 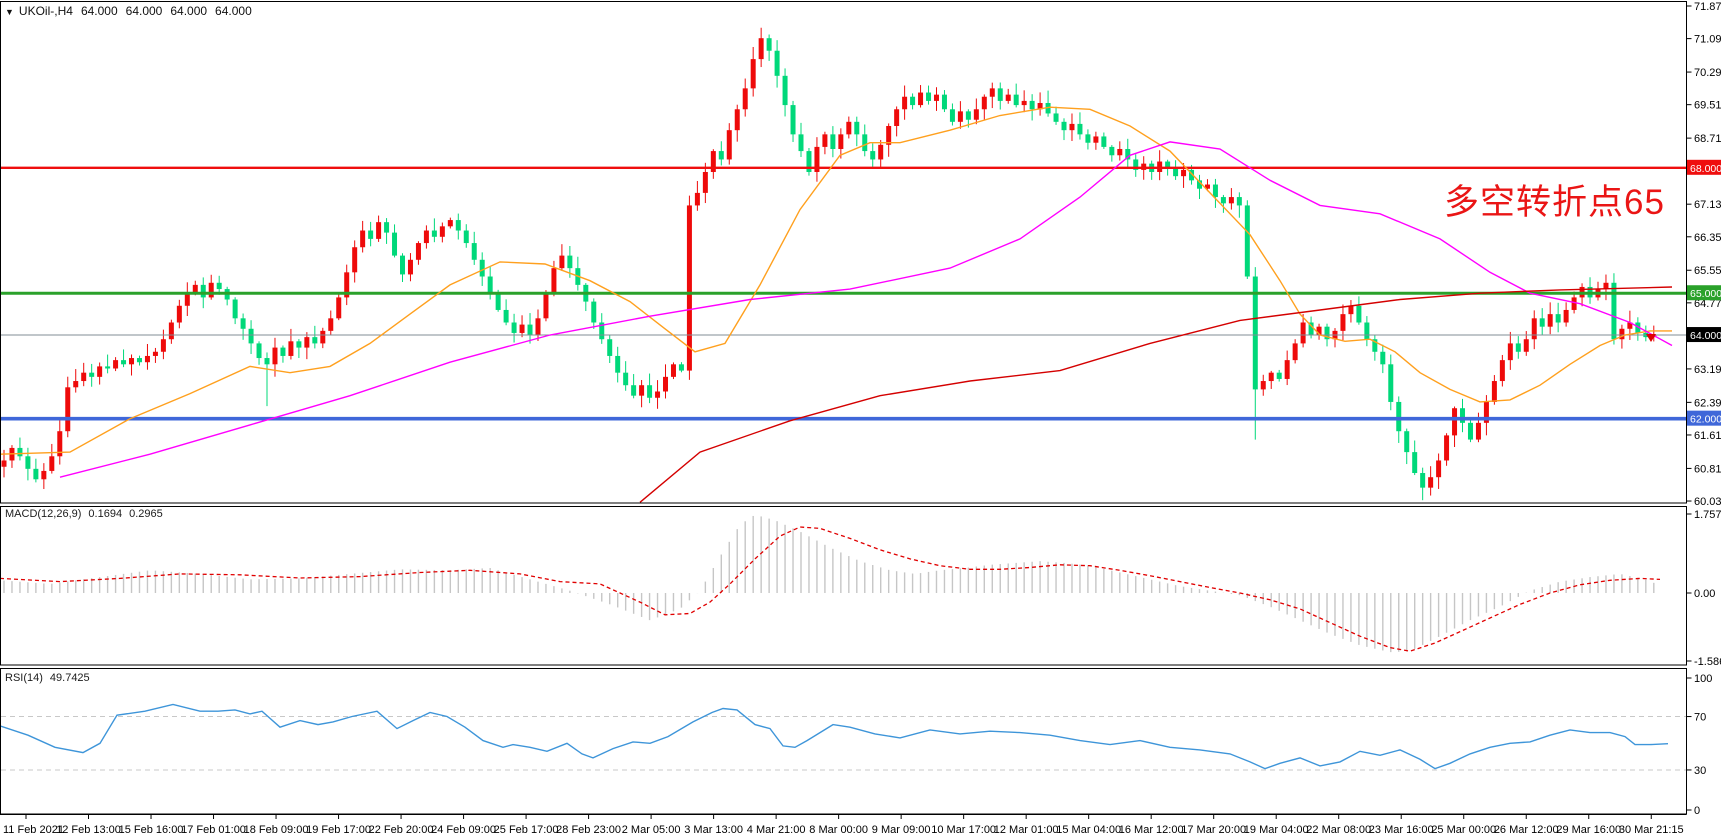 What do you see at coordinates (838, 830) in the screenshot?
I see `svg-text: 8 Mar 00:00` at bounding box center [838, 830].